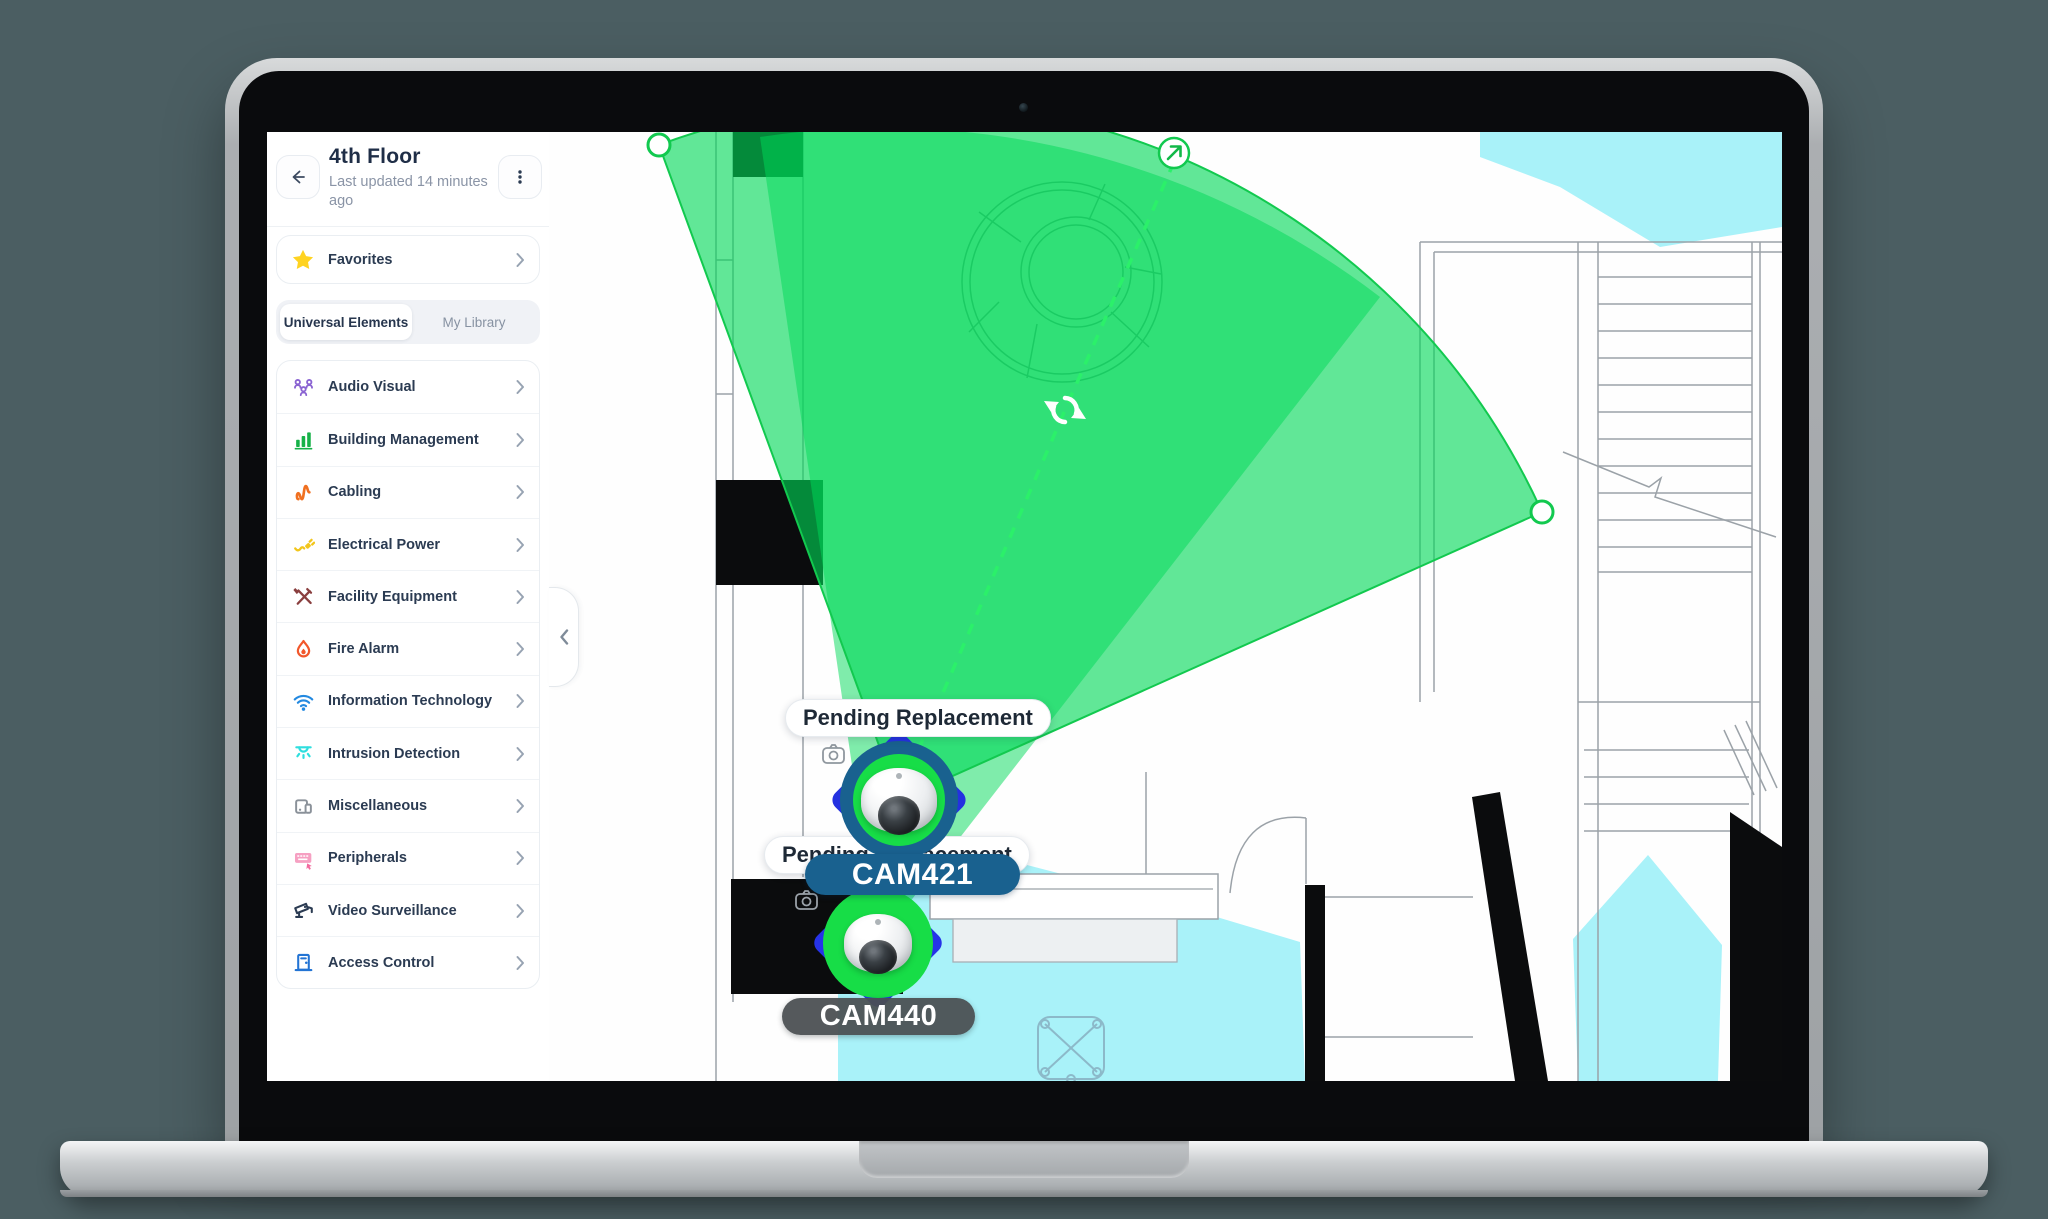  What do you see at coordinates (360, 259) in the screenshot?
I see `favorites-label: Favorites` at bounding box center [360, 259].